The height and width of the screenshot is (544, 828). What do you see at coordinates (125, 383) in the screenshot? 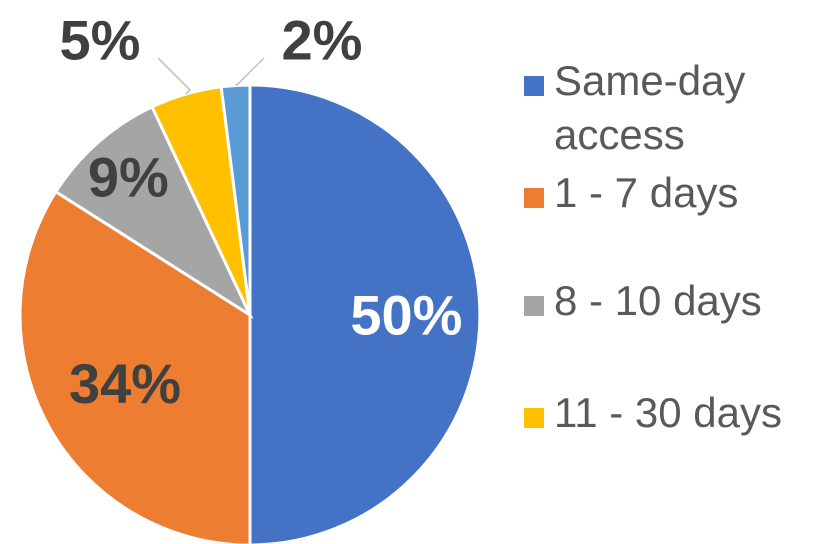
I see `data-label-2: 34%` at bounding box center [125, 383].